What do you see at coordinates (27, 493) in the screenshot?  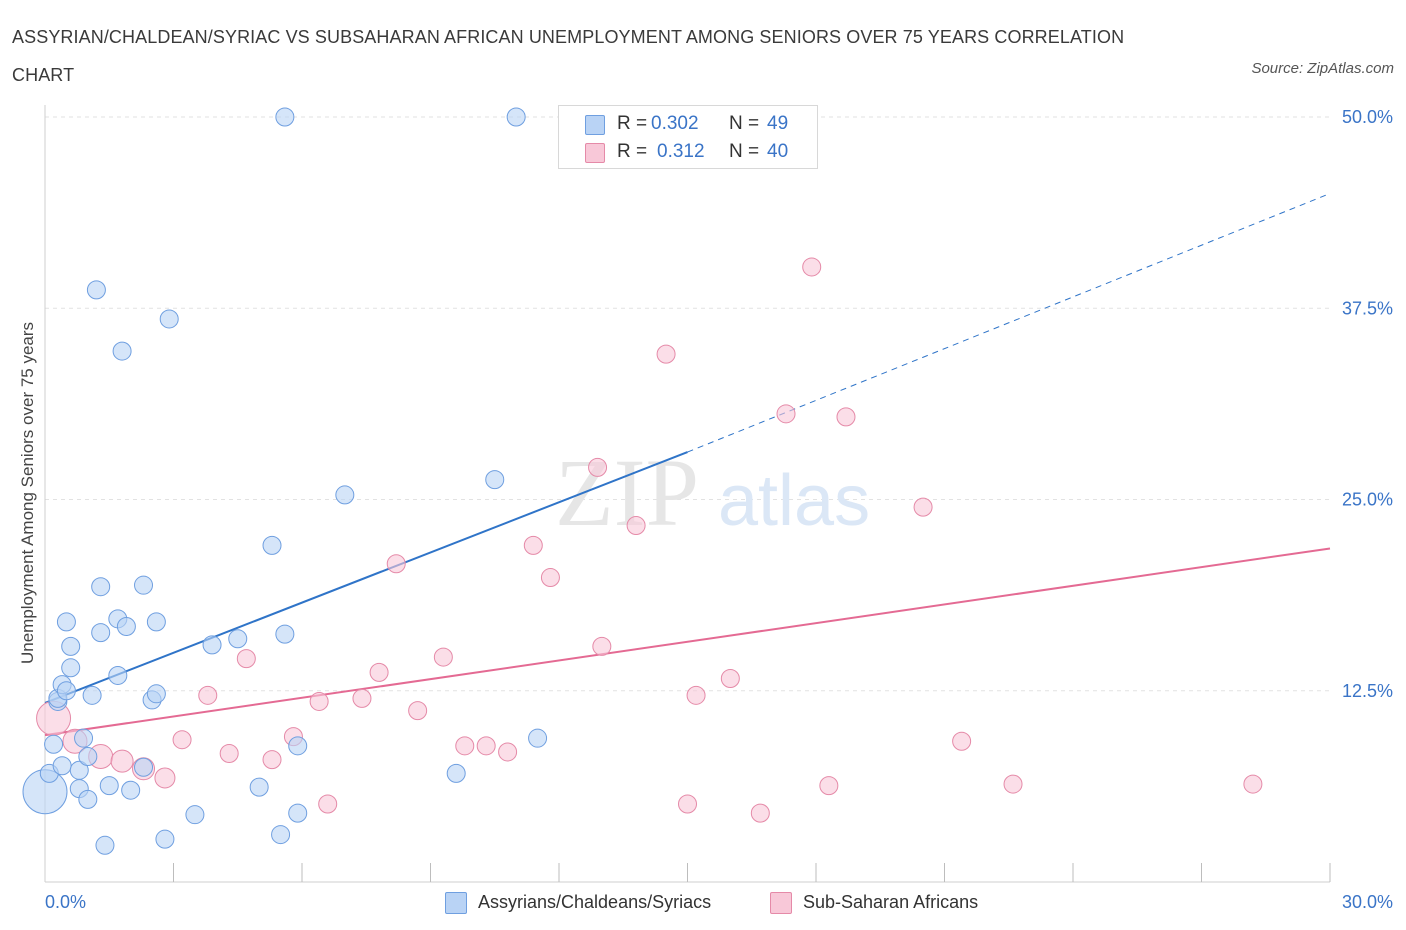 I see `y-axis-label: Unemployment Among Seniors over 75 years` at bounding box center [27, 493].